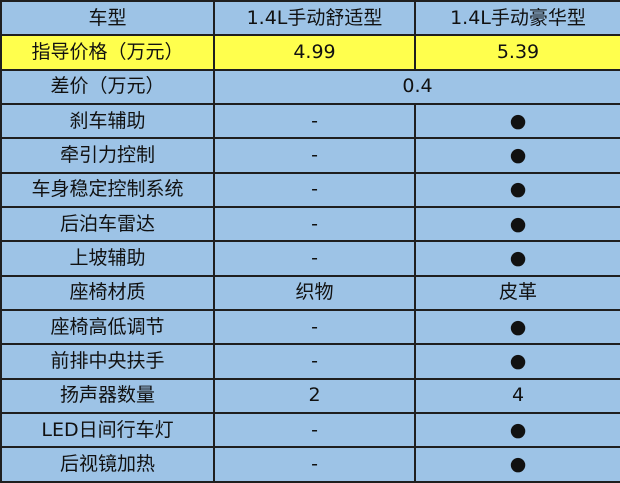 This screenshot has width=620, height=483. I want to click on cell: 0.4, so click(416, 87).